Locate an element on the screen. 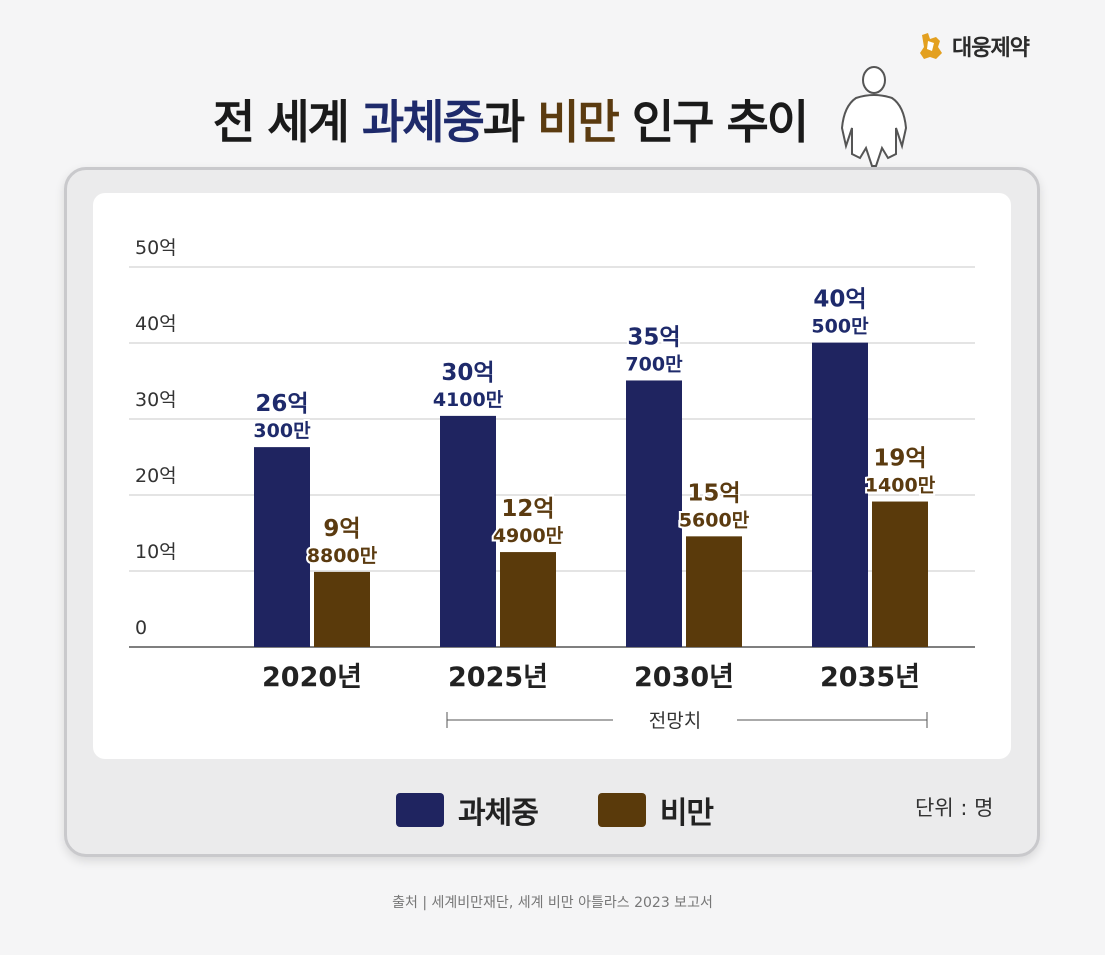 The width and height of the screenshot is (1105, 955). title-prefix: 전 세계 is located at coordinates (287, 122).